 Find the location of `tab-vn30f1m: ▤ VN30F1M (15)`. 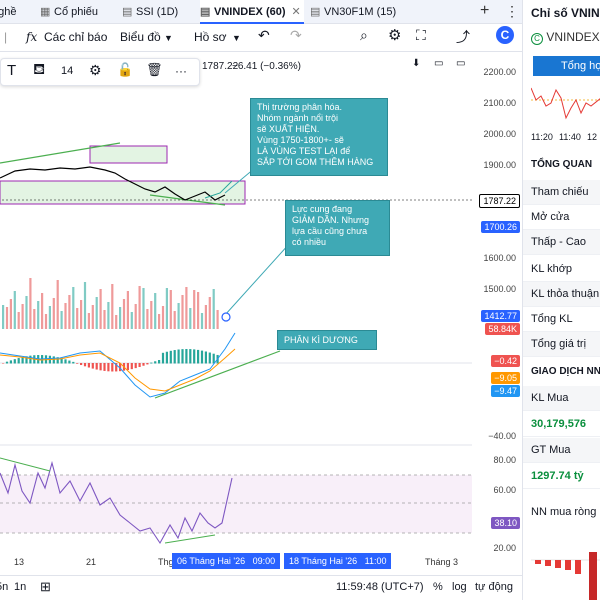

tab-vn30f1m: ▤ VN30F1M (15) is located at coordinates (353, 12).